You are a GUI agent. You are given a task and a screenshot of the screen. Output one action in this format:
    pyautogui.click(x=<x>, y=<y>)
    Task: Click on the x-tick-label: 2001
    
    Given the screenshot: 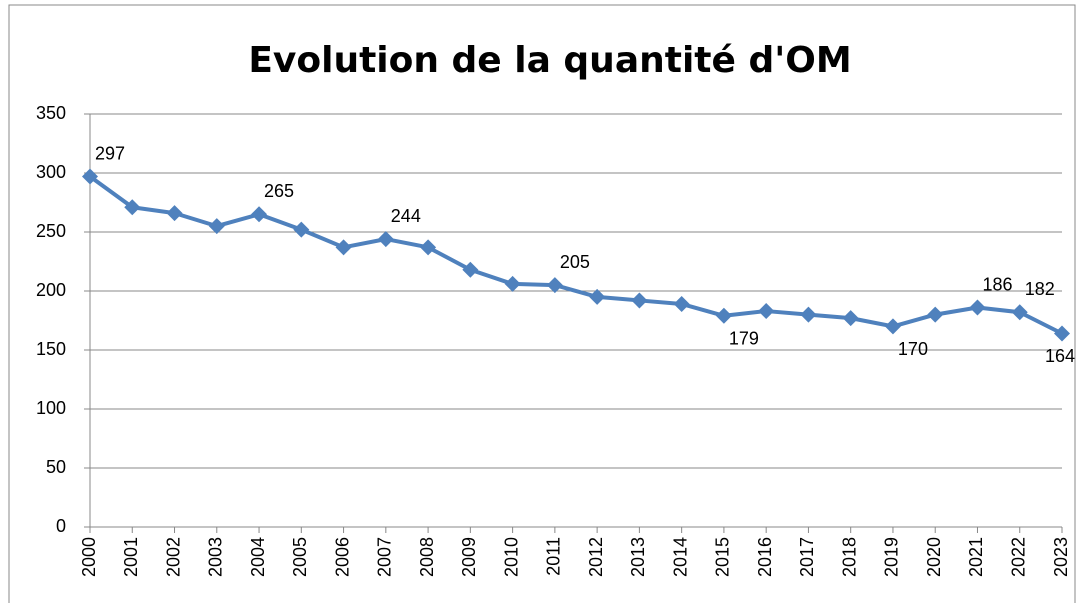 What is the action you would take?
    pyautogui.click(x=131, y=557)
    